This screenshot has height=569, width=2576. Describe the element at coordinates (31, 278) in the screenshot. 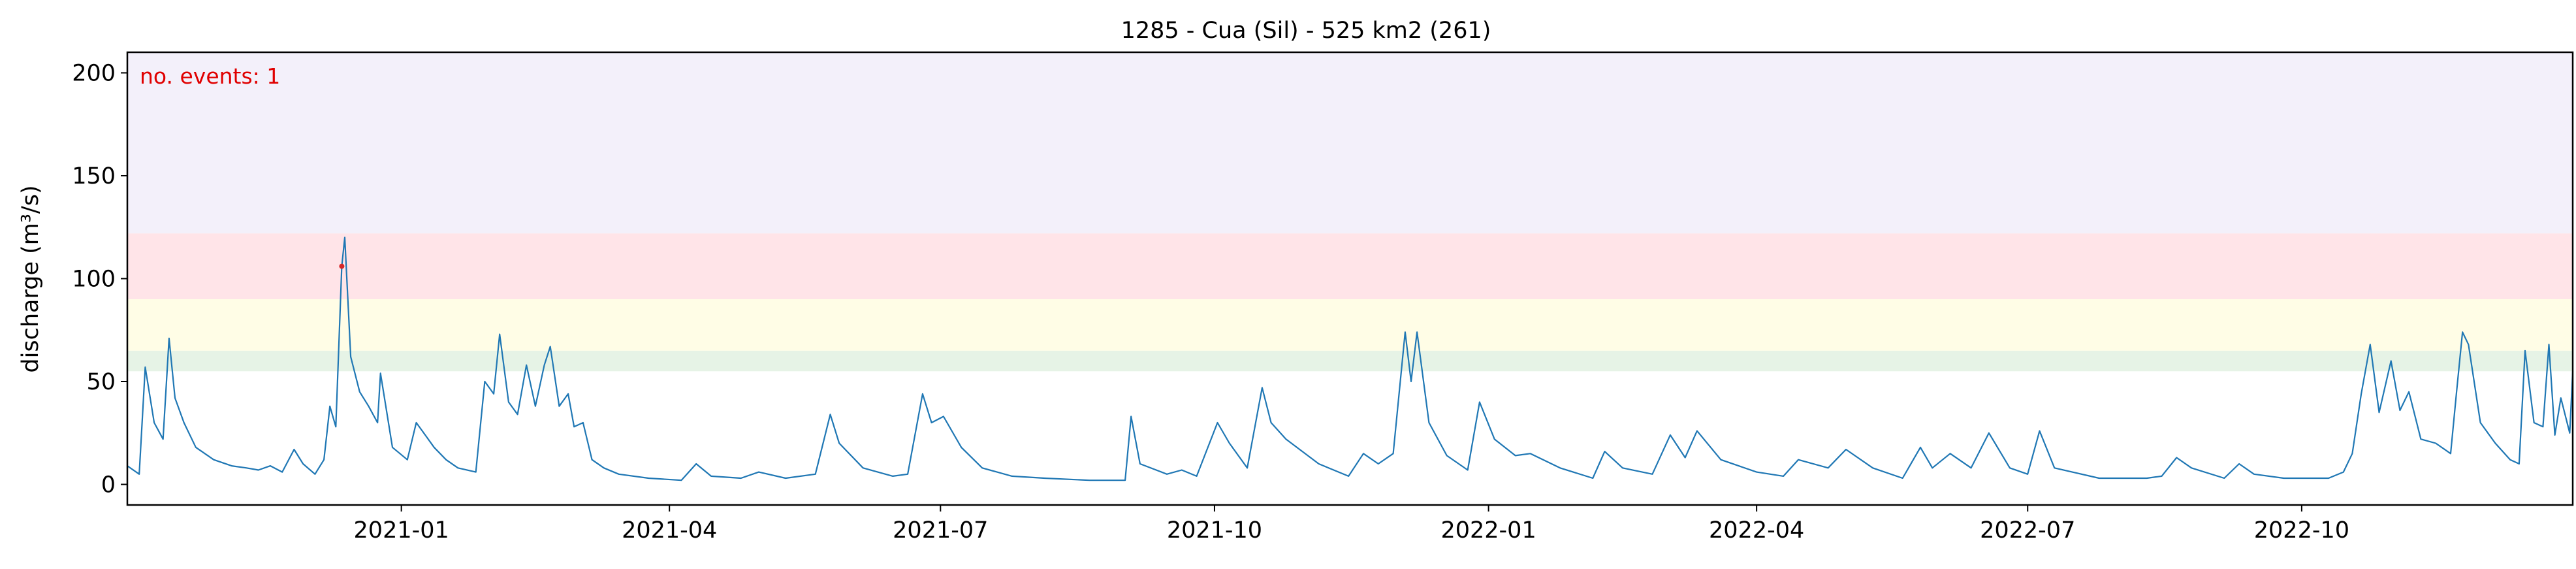

I see `y-axis-label: discharge (m³/s)` at that location.